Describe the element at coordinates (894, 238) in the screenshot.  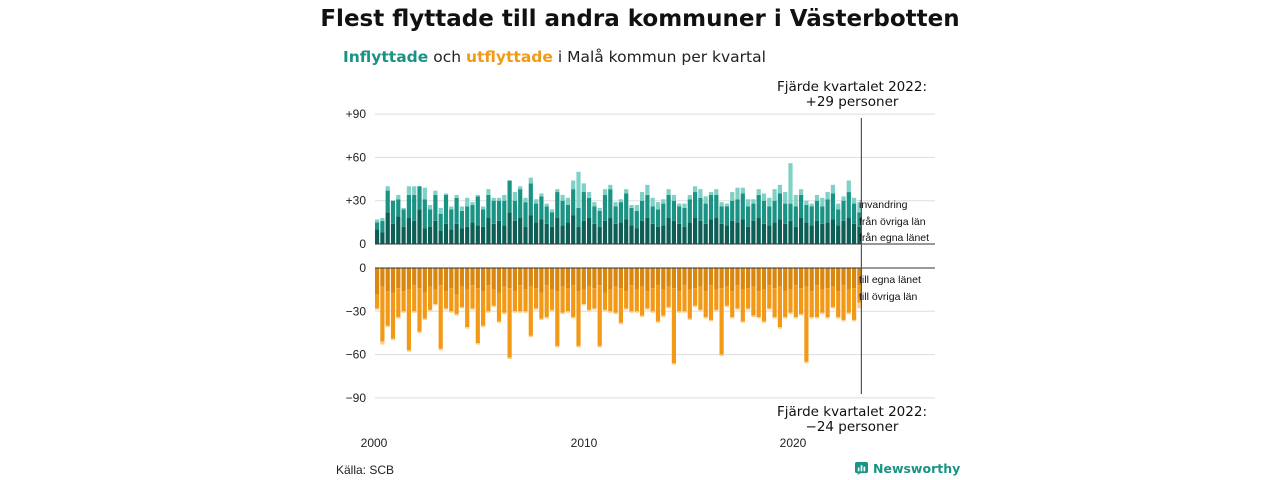
I see `series-label-in: från egna länet` at that location.